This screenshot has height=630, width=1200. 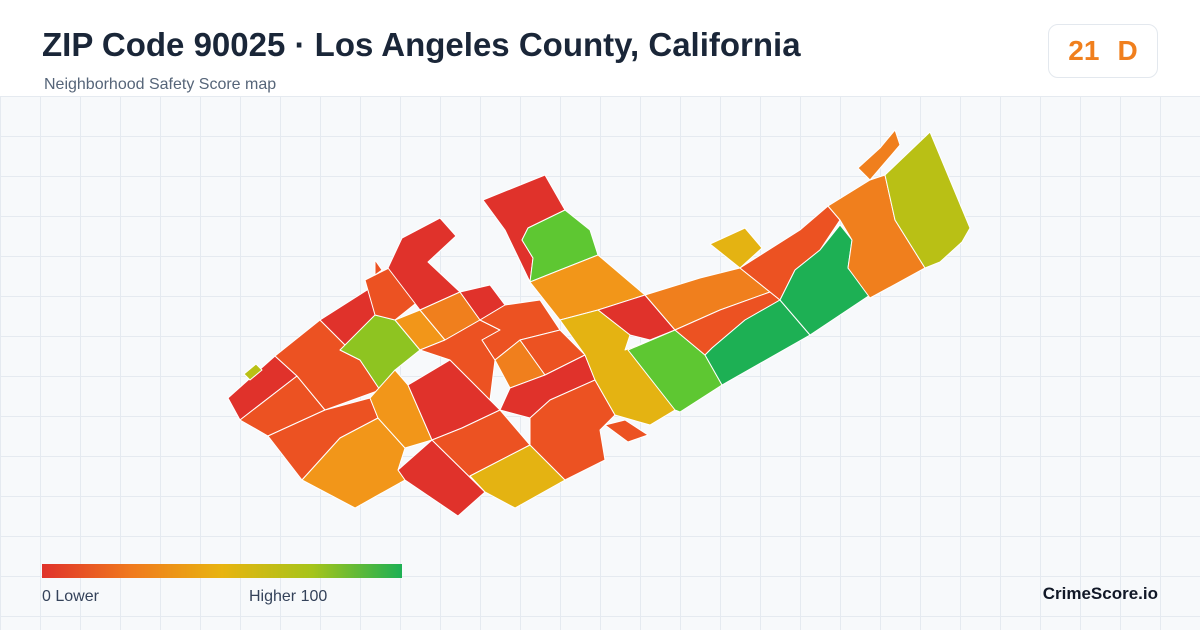 I want to click on score-badge: 21 D, so click(x=1103, y=51).